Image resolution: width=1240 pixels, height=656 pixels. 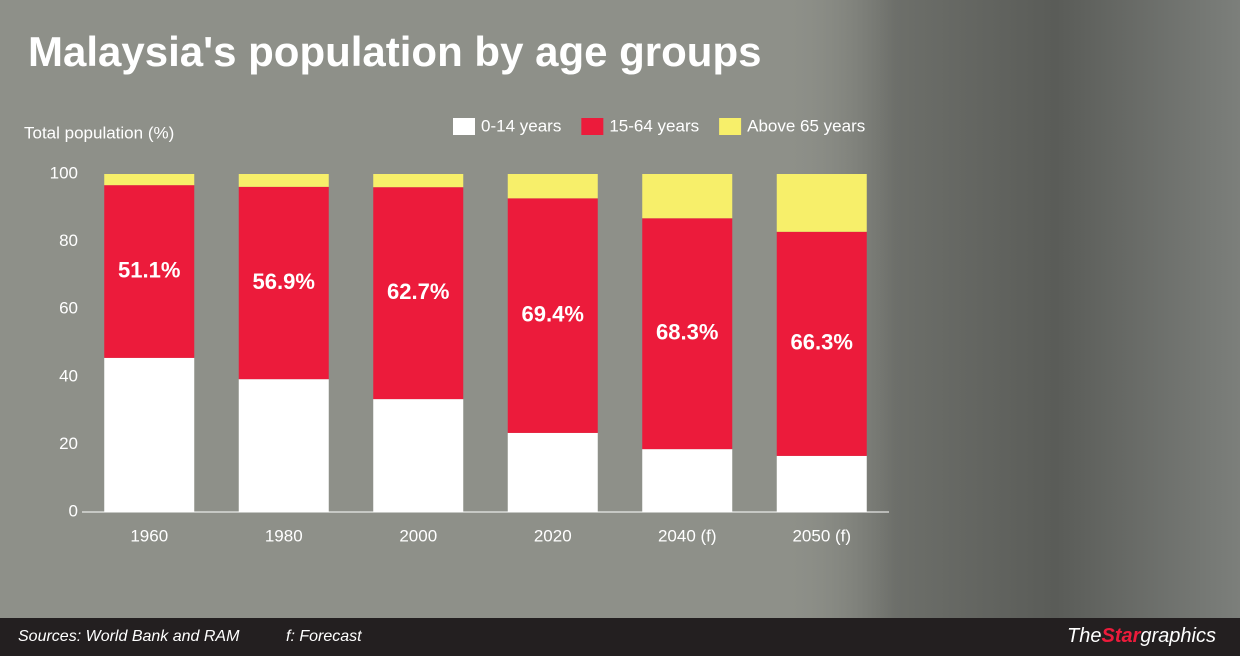 I want to click on footer-sources: Sources: World Bank and RAM, so click(x=129, y=636).